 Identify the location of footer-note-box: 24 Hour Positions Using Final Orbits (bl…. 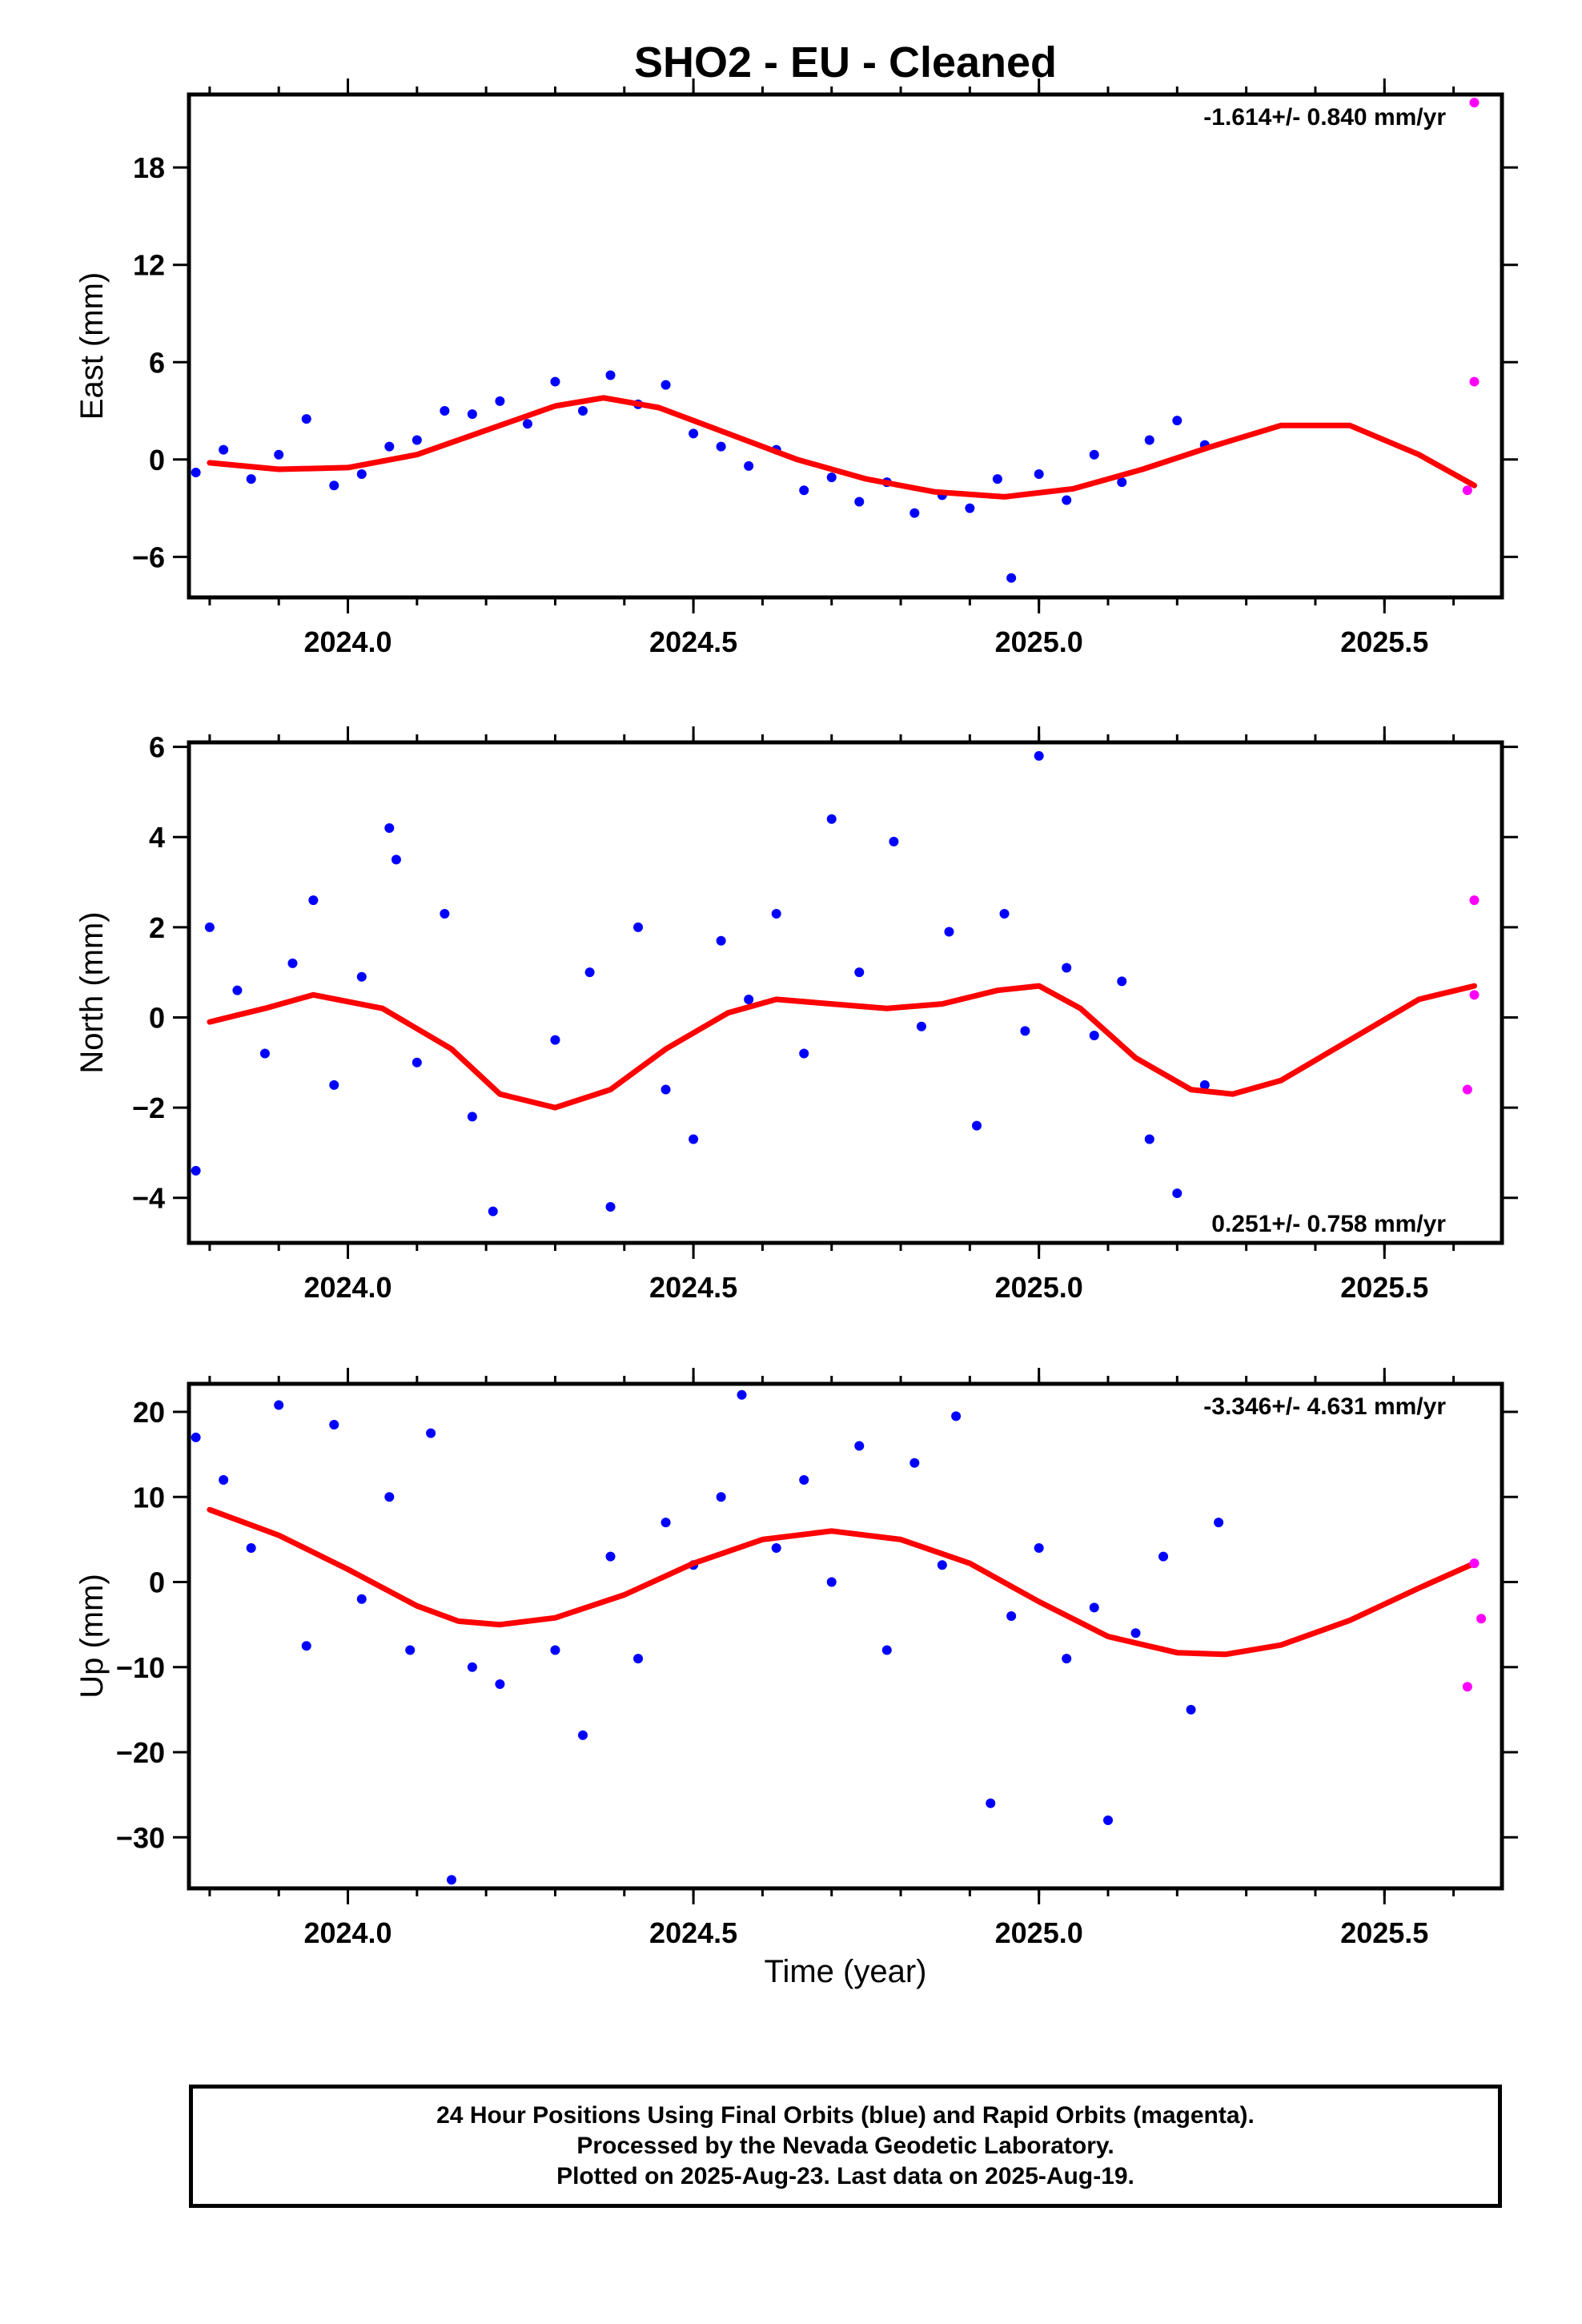
(846, 2146).